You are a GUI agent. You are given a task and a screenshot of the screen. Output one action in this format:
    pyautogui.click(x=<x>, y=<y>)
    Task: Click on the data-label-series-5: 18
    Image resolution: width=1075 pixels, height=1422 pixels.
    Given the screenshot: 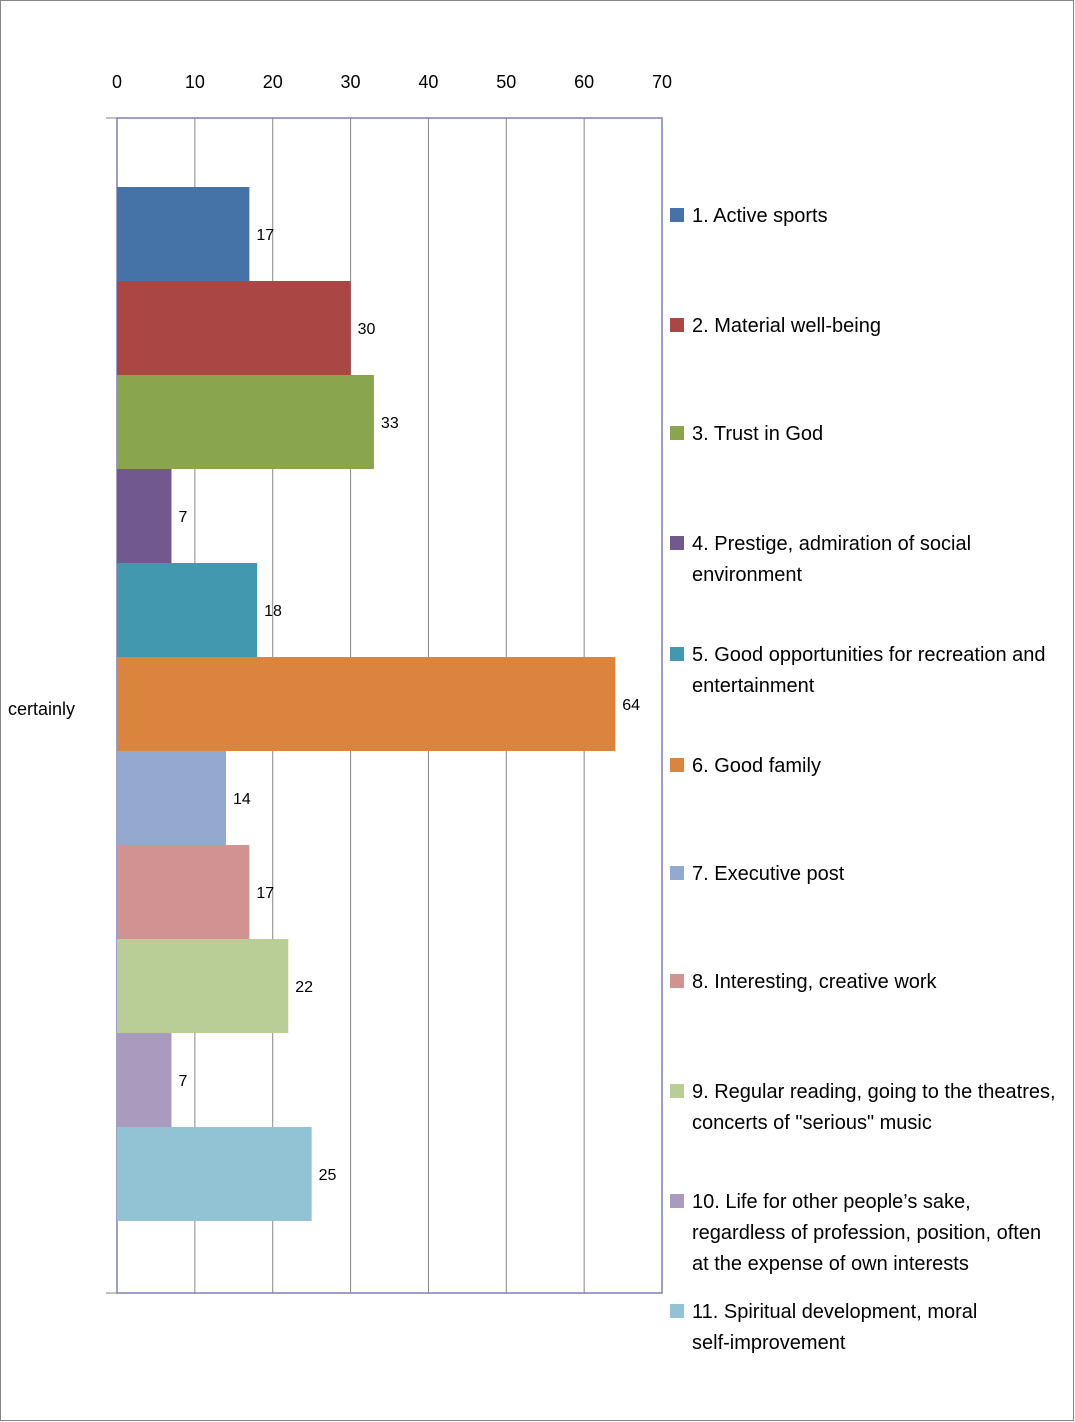 What is the action you would take?
    pyautogui.click(x=273, y=611)
    